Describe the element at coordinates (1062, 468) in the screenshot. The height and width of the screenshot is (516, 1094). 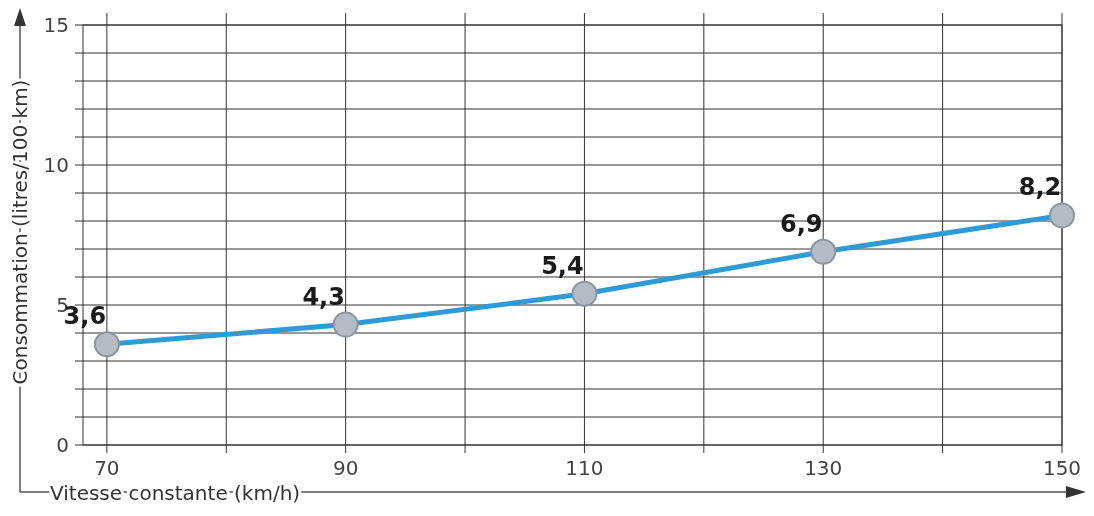
I see `x-tick-label: 150` at that location.